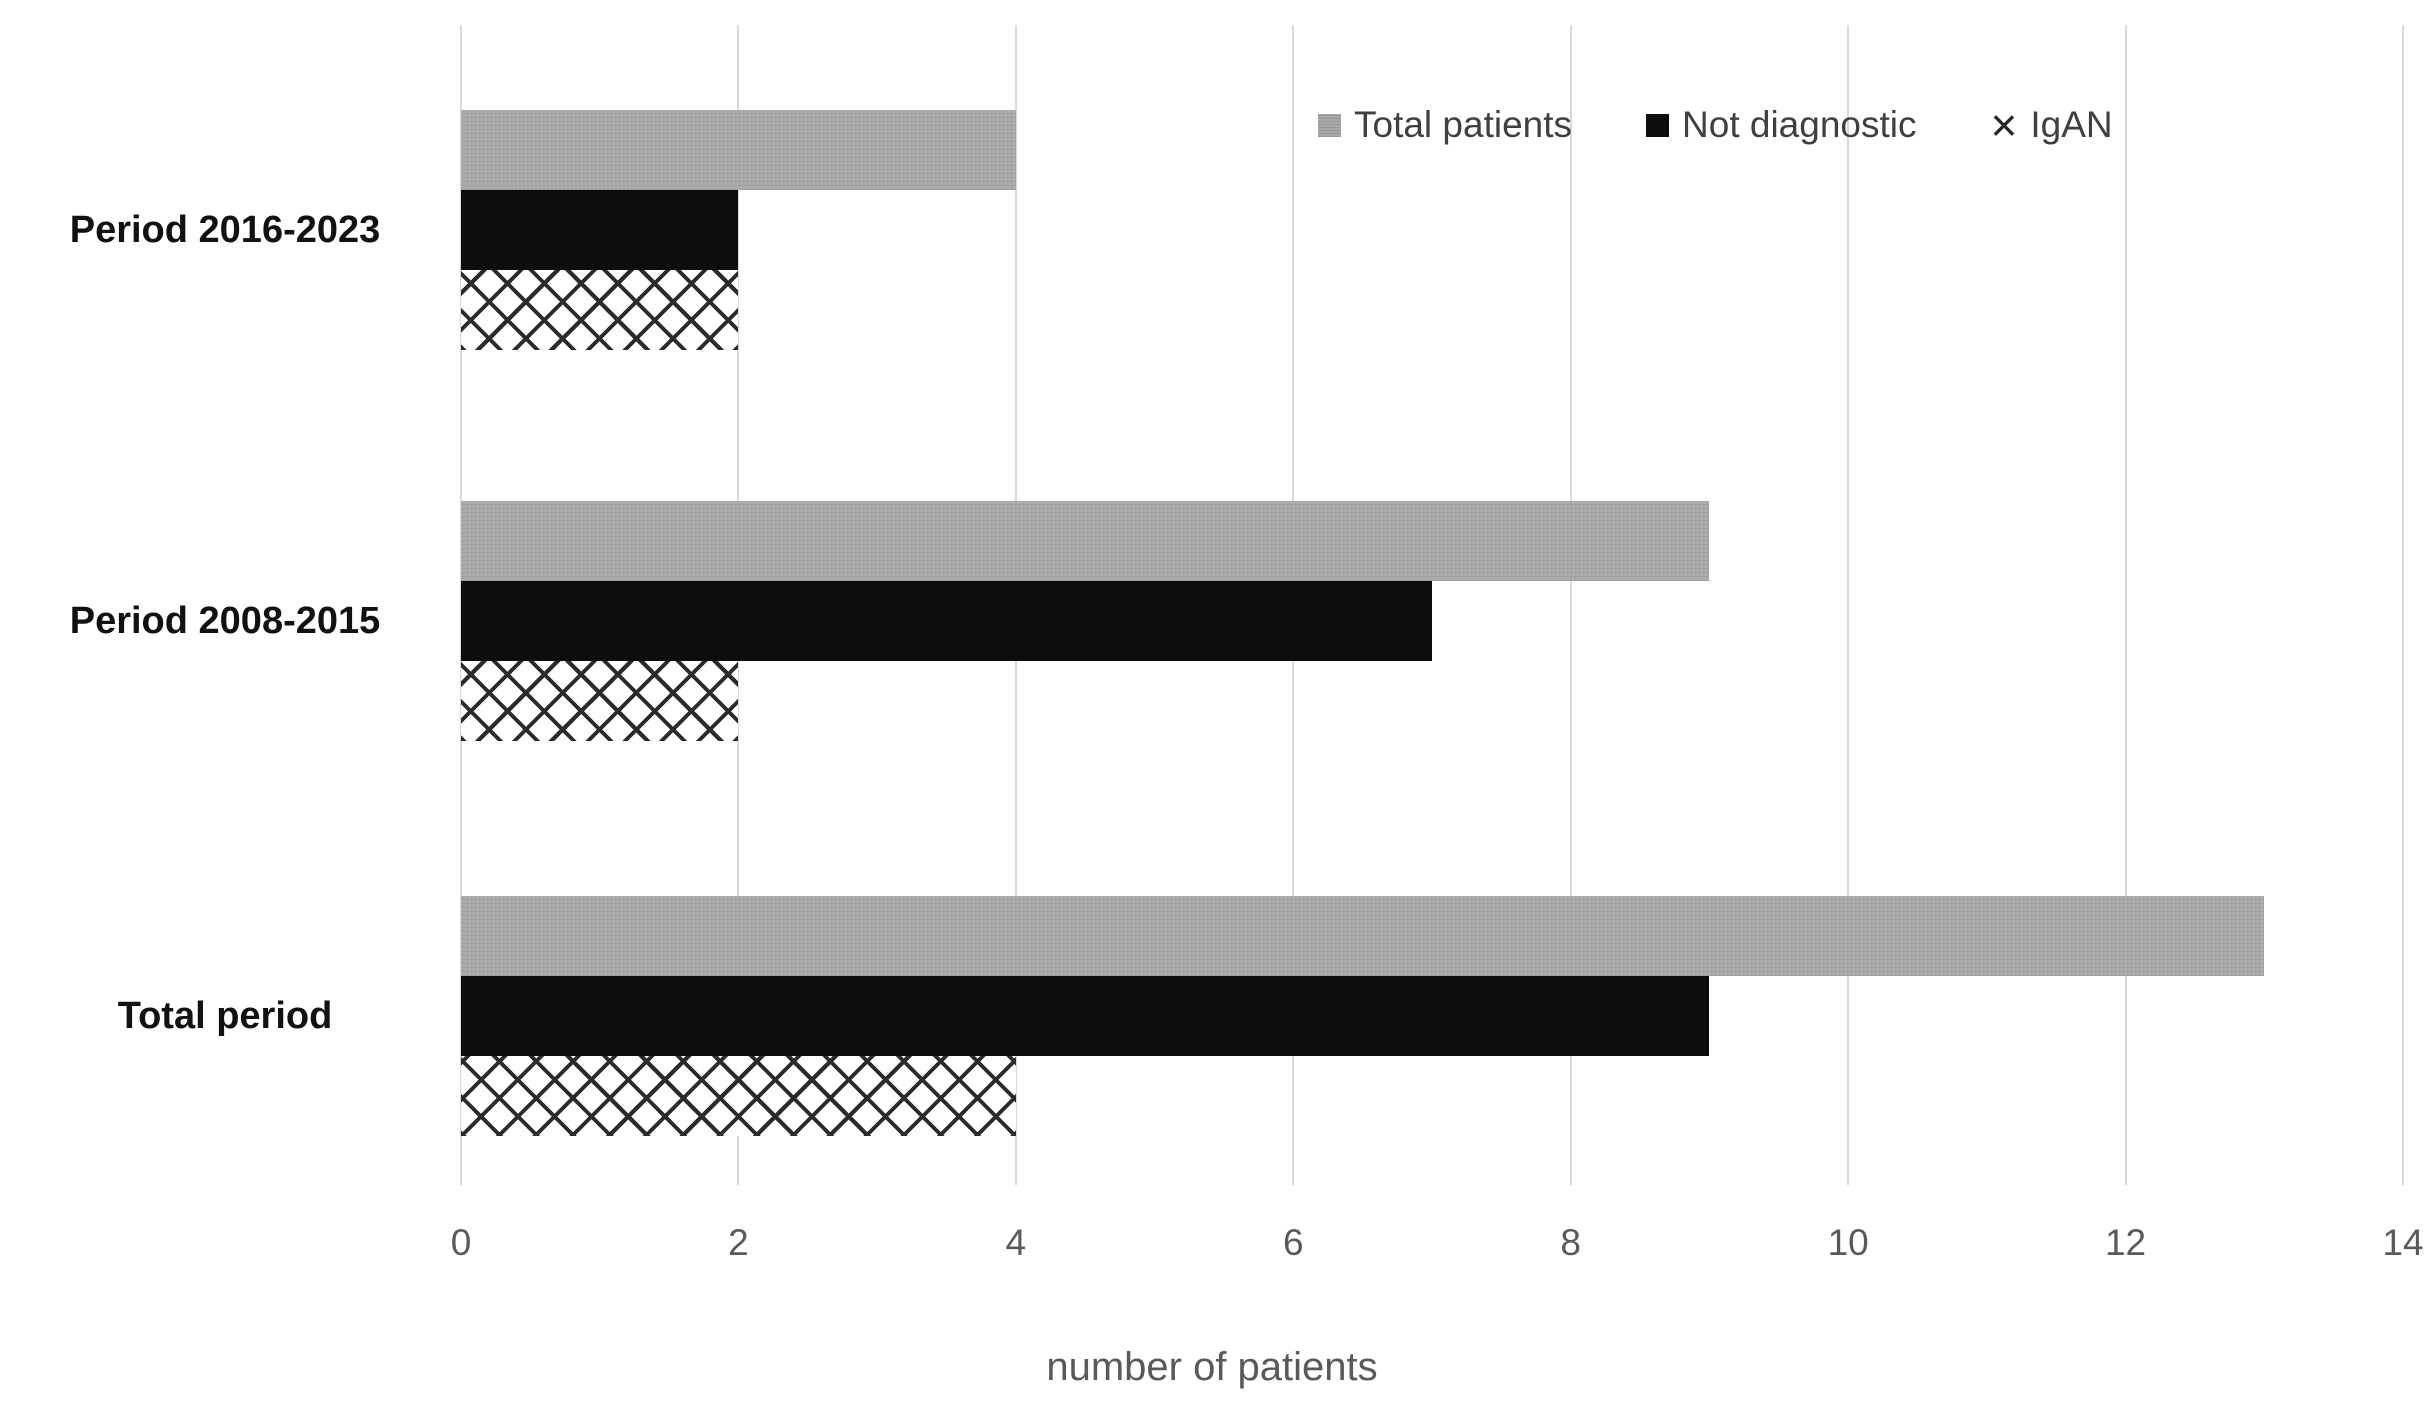 Image resolution: width=2424 pixels, height=1425 pixels. I want to click on legend-item-not-diagnostic: Not diagnostic, so click(1781, 125).